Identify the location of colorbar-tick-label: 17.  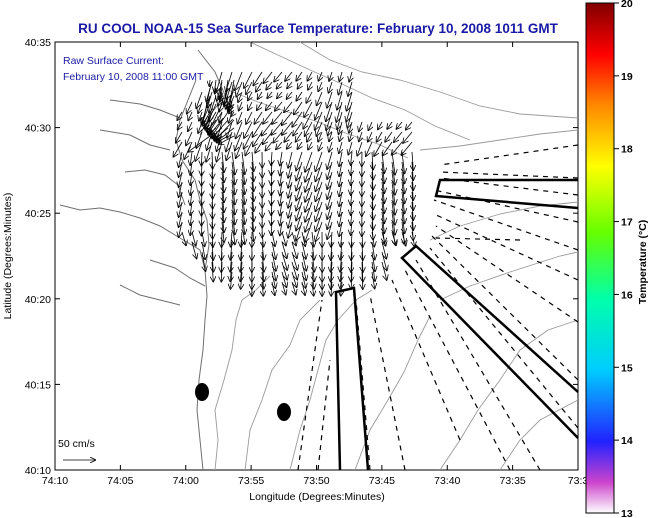
(627, 223).